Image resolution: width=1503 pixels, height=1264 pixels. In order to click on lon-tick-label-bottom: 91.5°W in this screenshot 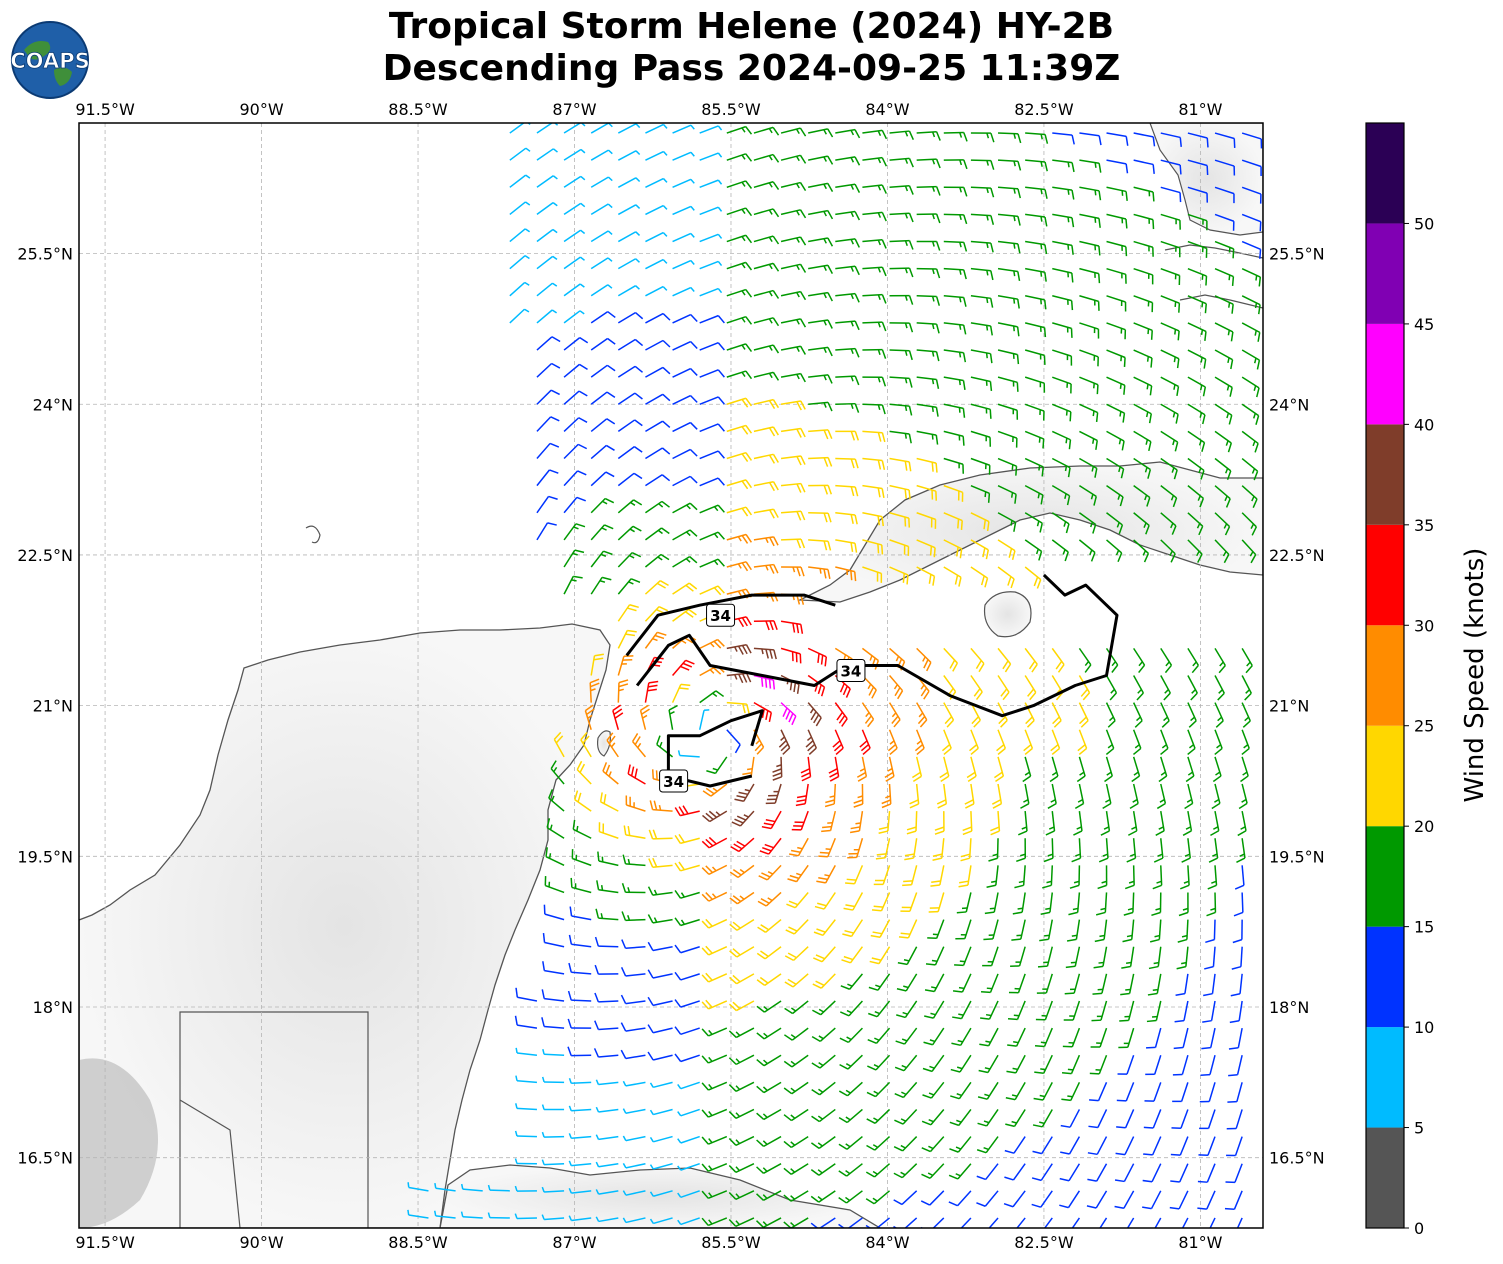, I will do `click(105, 1242)`.